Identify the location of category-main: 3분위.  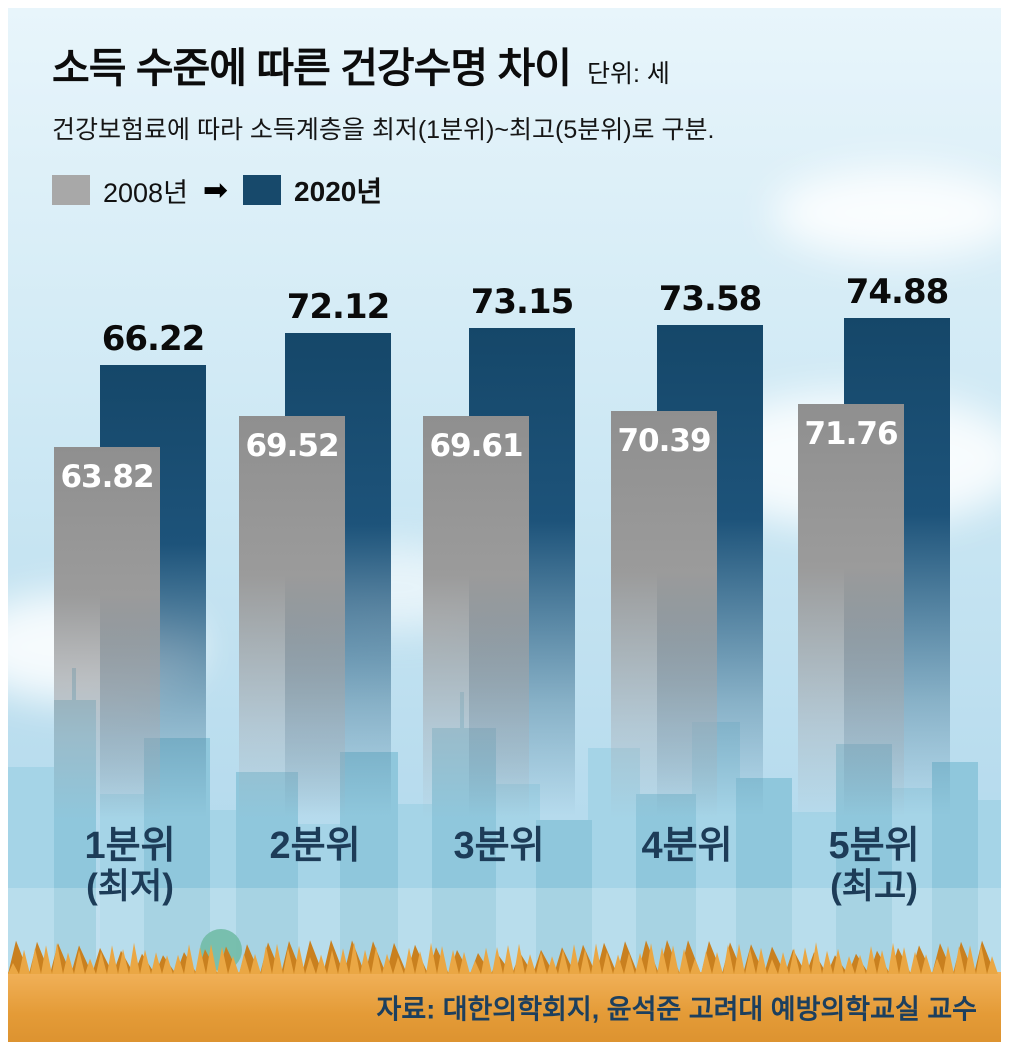
(499, 846).